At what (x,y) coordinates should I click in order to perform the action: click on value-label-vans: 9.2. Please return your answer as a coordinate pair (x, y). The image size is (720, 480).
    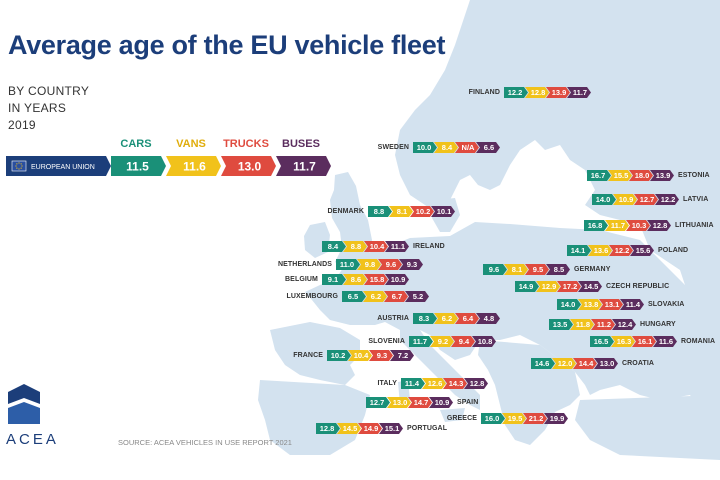
    Looking at the image, I should click on (443, 341).